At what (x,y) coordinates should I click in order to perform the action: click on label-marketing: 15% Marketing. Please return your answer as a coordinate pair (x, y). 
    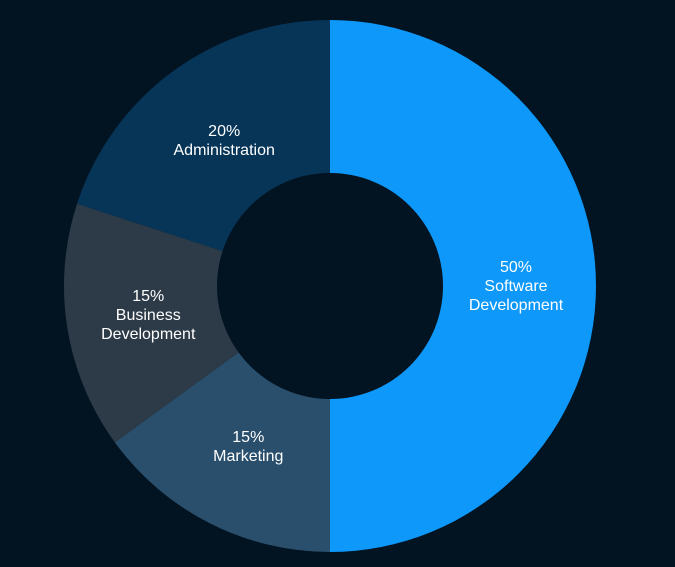
    Looking at the image, I should click on (248, 447).